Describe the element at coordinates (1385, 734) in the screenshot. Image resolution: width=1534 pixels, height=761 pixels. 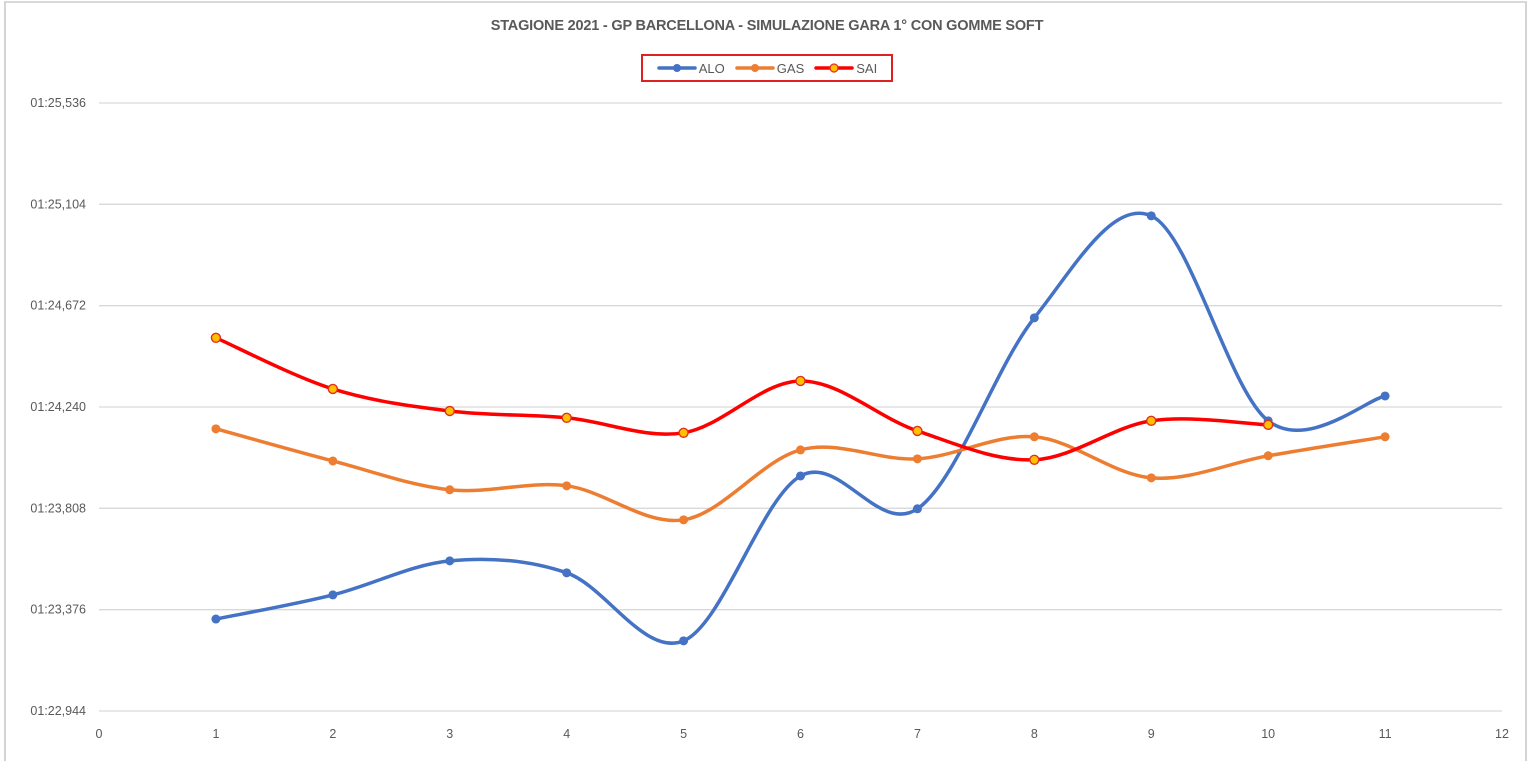
I see `x-tick-label: 11` at that location.